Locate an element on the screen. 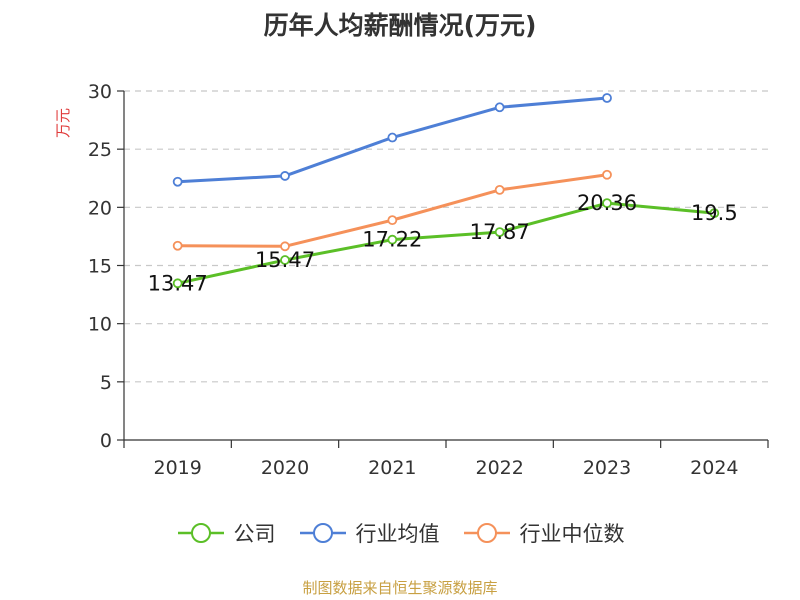  x-tick-label: 2024 is located at coordinates (714, 468).